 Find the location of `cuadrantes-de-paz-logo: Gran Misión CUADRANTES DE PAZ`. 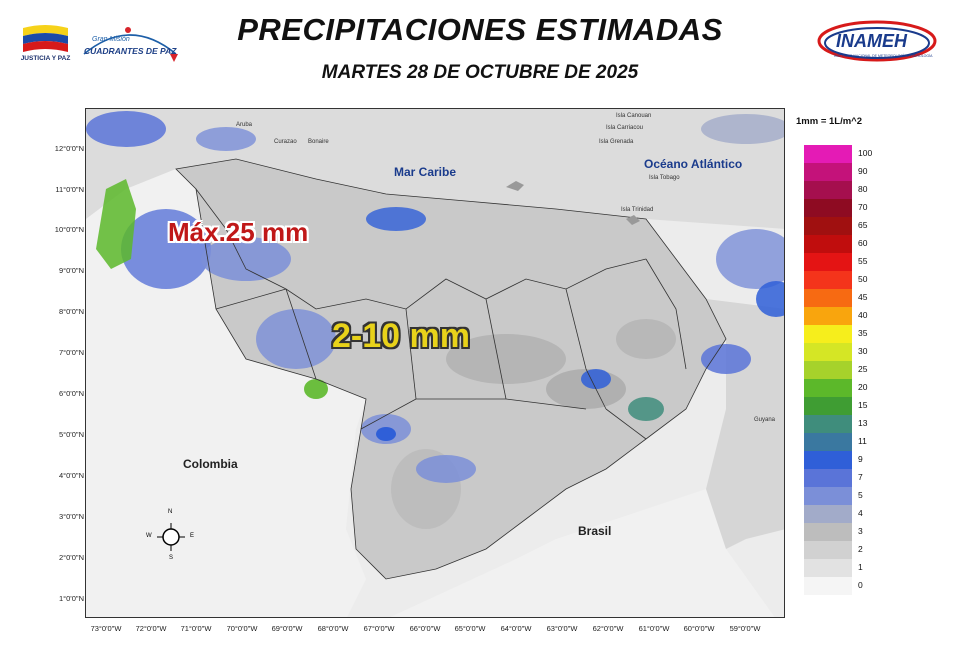

cuadrantes-de-paz-logo: Gran Misión CUADRANTES DE PAZ is located at coordinates (130, 46).